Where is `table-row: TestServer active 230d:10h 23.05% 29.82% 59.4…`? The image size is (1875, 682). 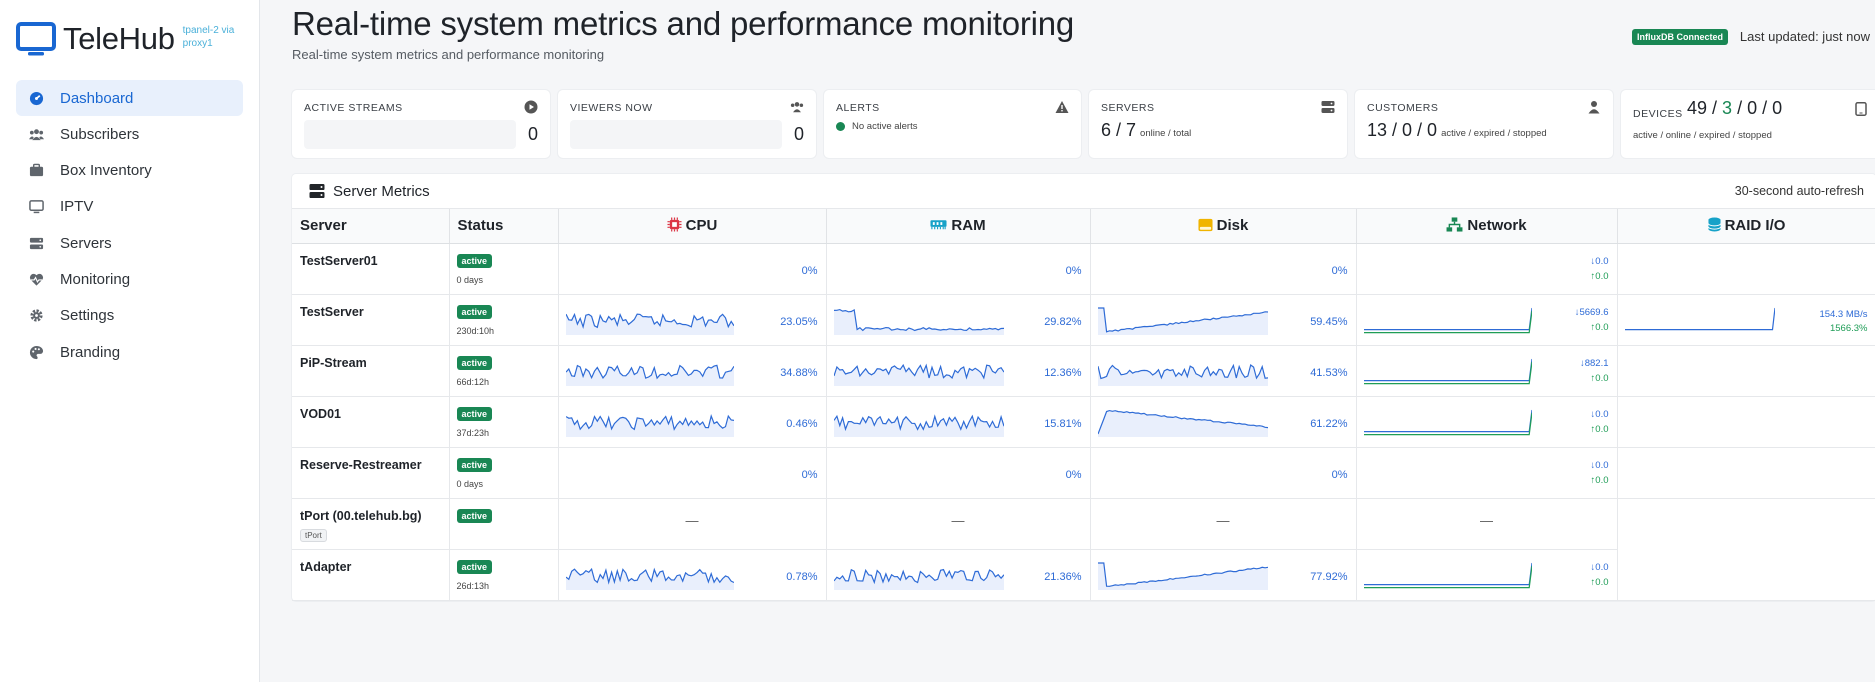
table-row: TestServer active 230d:10h 23.05% 29.82% 59.4… is located at coordinates (1083, 320).